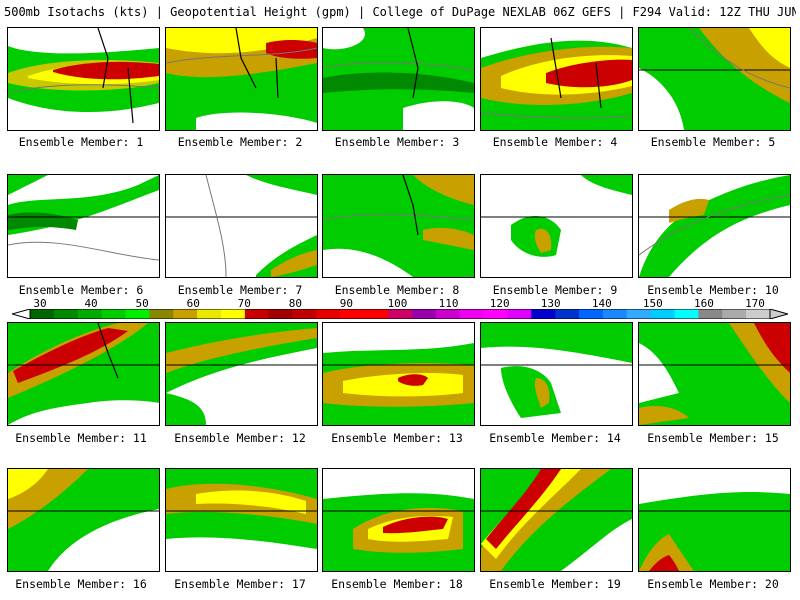 The width and height of the screenshot is (800, 600). What do you see at coordinates (193, 303) in the screenshot?
I see `colorbar-label: 60` at bounding box center [193, 303].